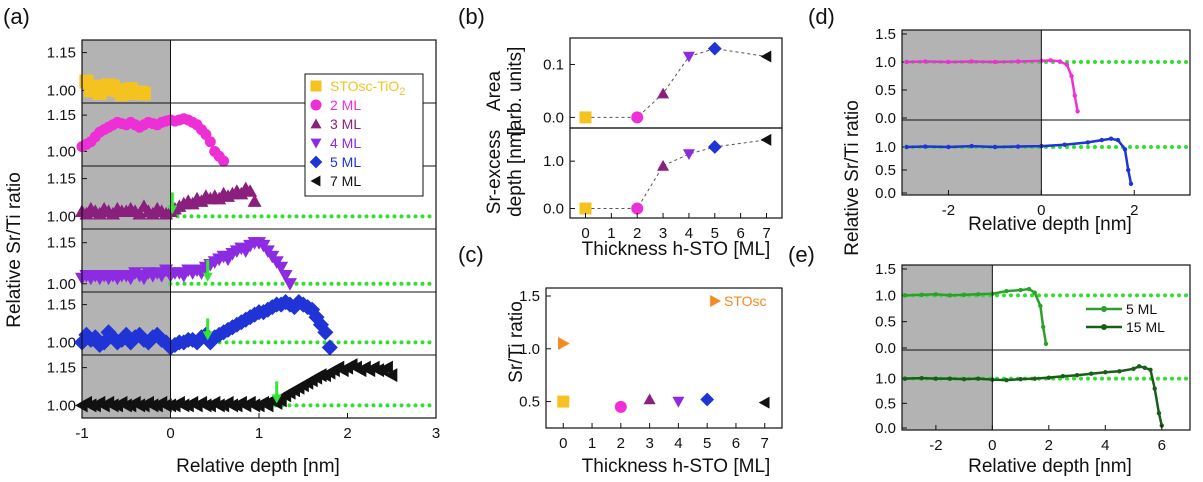 The width and height of the screenshot is (1203, 482). Describe the element at coordinates (345, 124) in the screenshot. I see `a-legend-label-3ml: 3 ML` at that location.